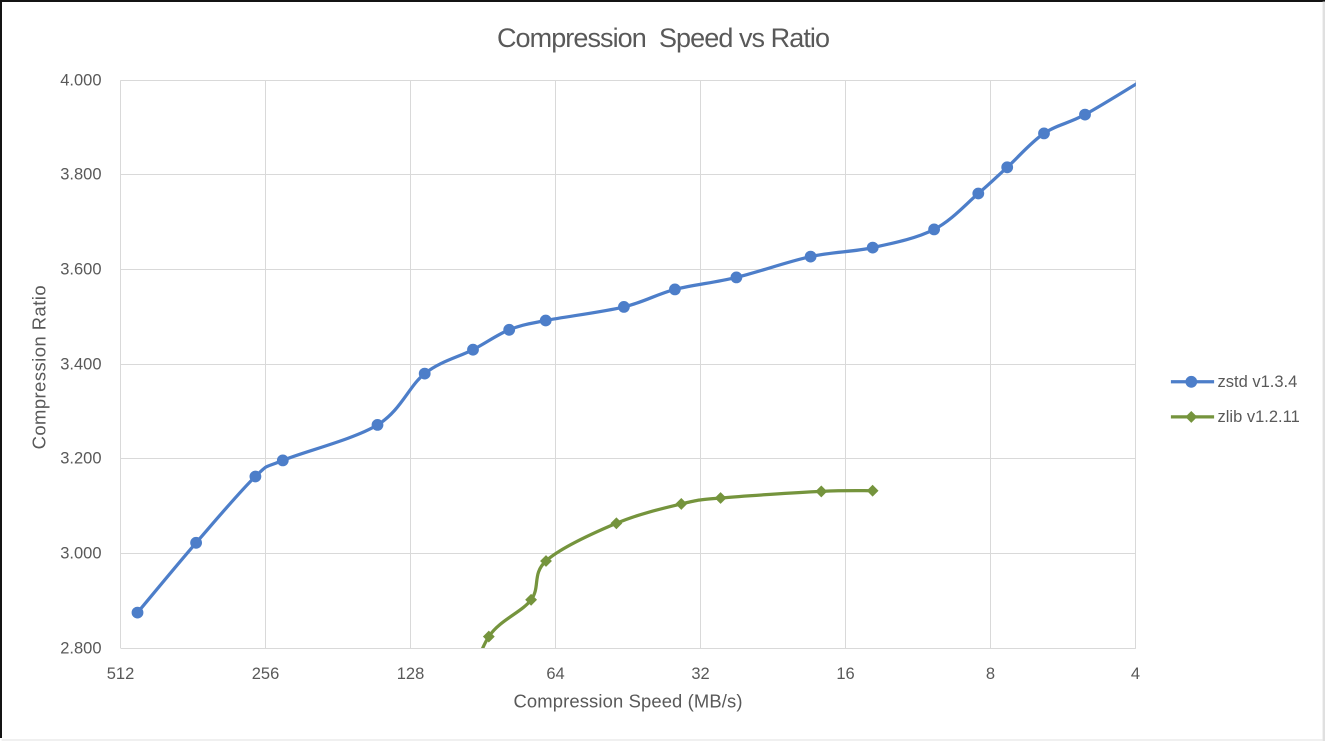  What do you see at coordinates (80, 81) in the screenshot?
I see `svg-text: 4.000` at bounding box center [80, 81].